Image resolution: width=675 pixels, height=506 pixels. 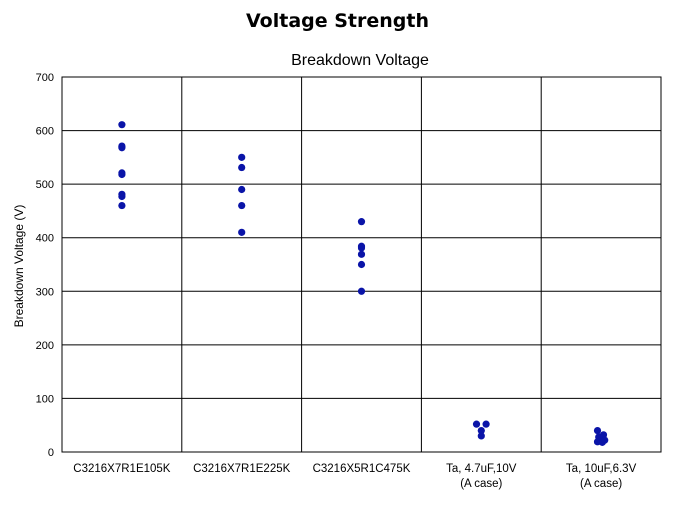 What do you see at coordinates (601, 469) in the screenshot?
I see `category-label: Ta, 10uF,6.3V` at bounding box center [601, 469].